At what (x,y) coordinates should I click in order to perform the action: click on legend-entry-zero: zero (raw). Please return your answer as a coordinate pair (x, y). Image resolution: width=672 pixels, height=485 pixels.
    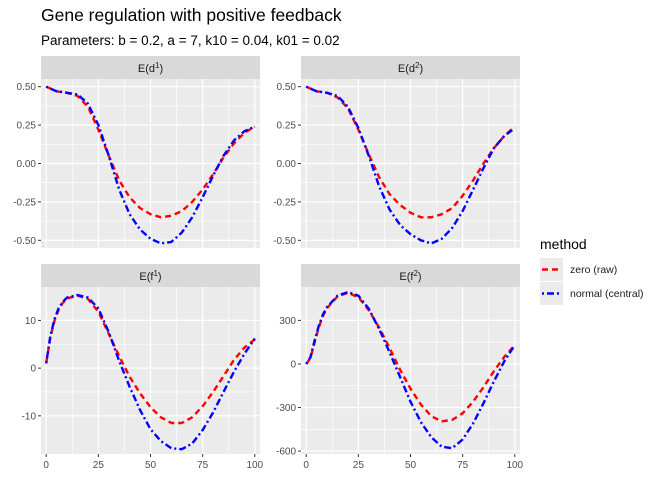
    Looking at the image, I should click on (593, 270).